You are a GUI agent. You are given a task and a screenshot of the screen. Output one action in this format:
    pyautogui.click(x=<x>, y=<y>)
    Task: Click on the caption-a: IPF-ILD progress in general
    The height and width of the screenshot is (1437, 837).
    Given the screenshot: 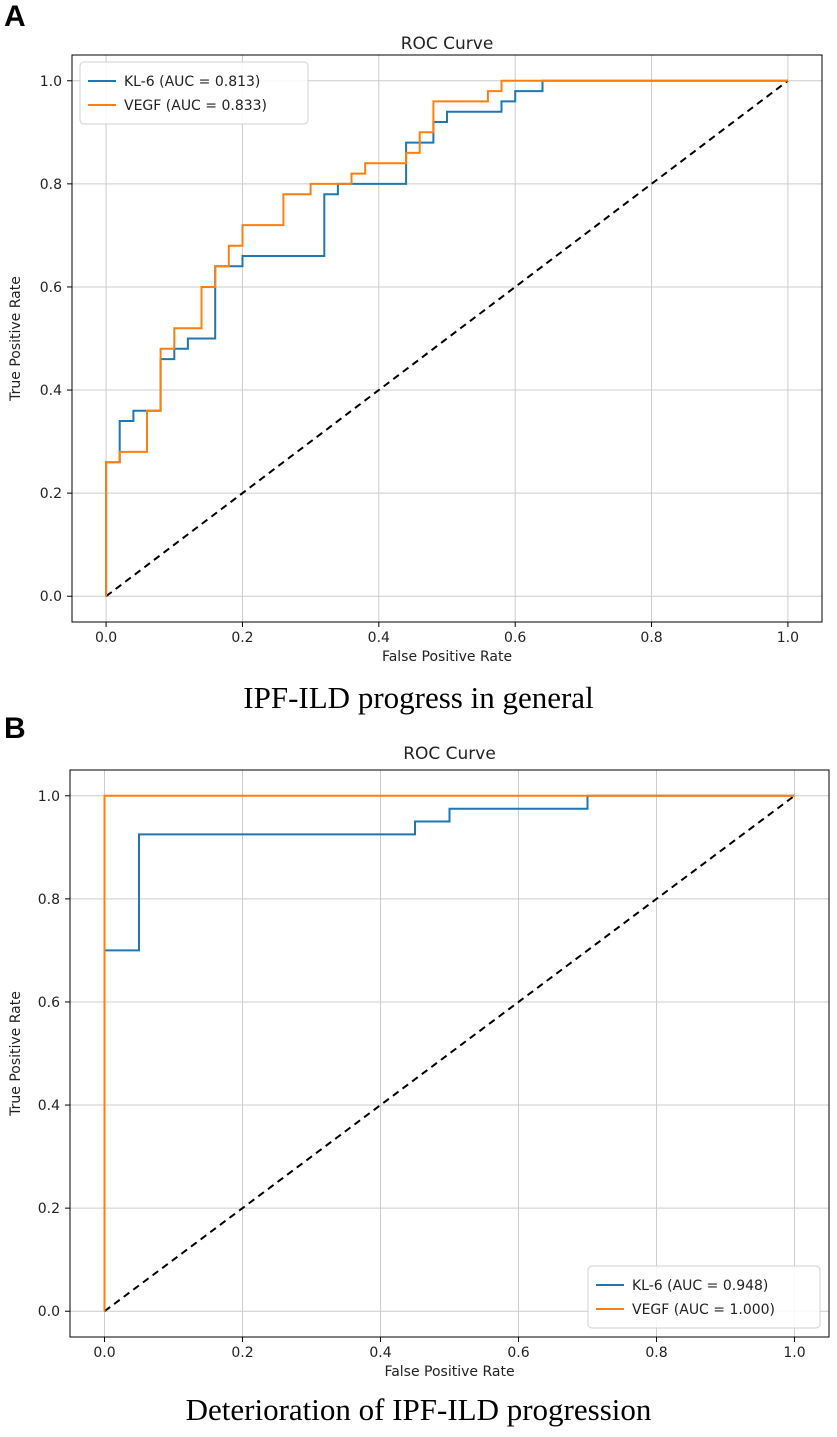 What is the action you would take?
    pyautogui.click(x=418, y=697)
    